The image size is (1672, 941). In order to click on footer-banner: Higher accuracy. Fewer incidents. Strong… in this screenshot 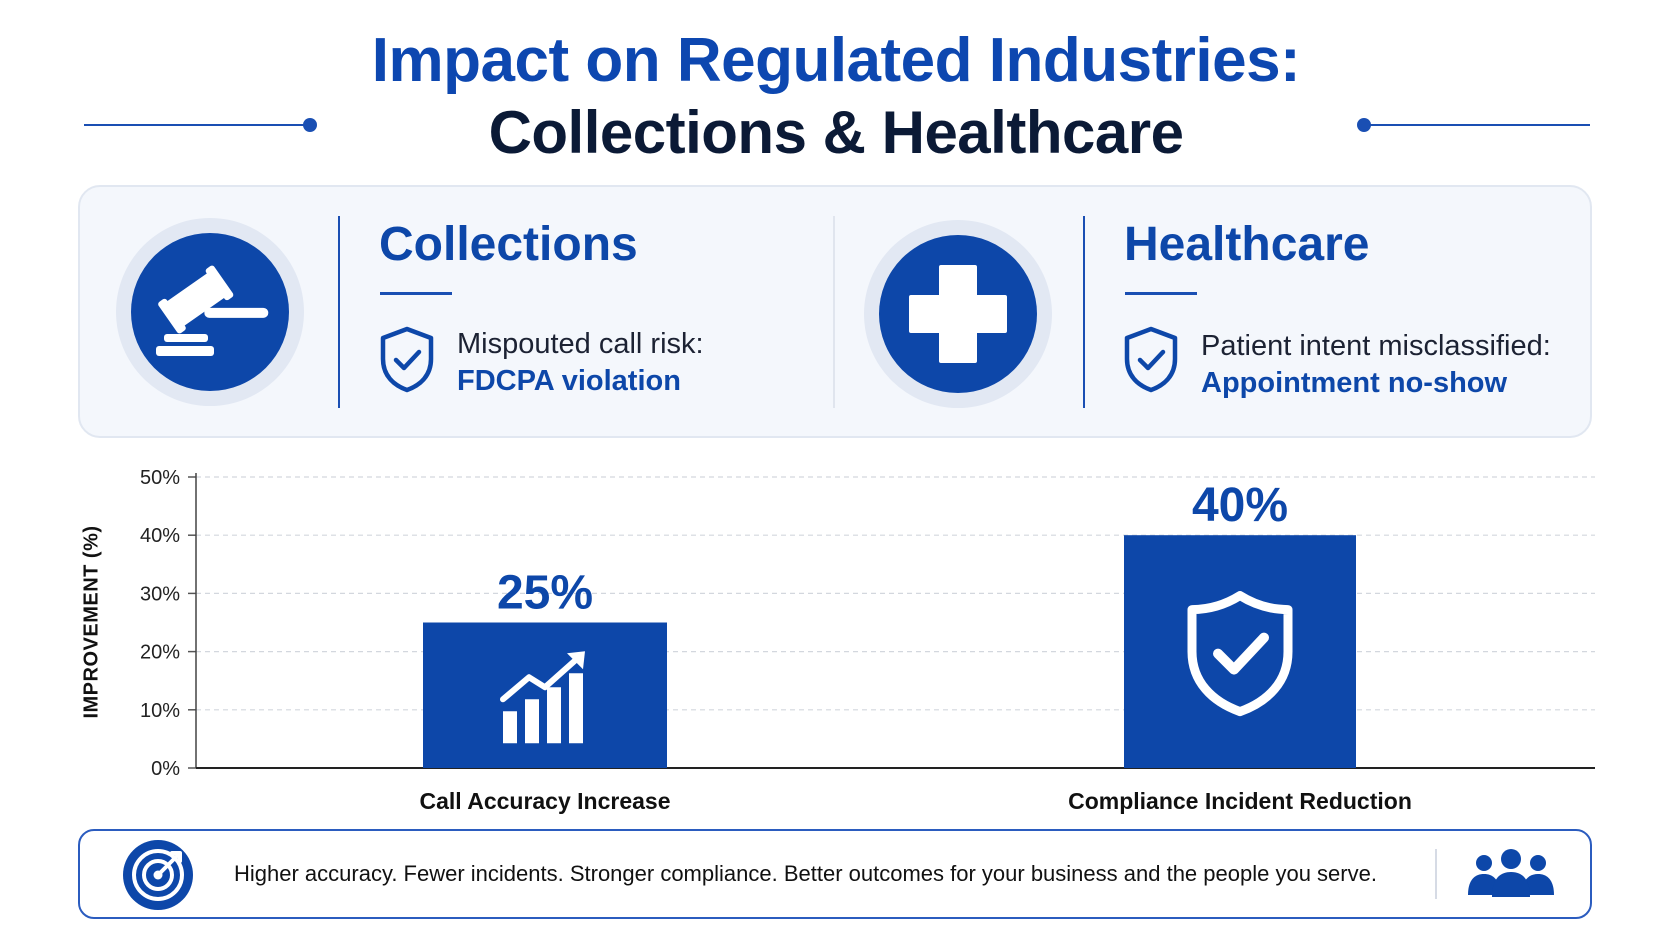, I will do `click(835, 874)`.